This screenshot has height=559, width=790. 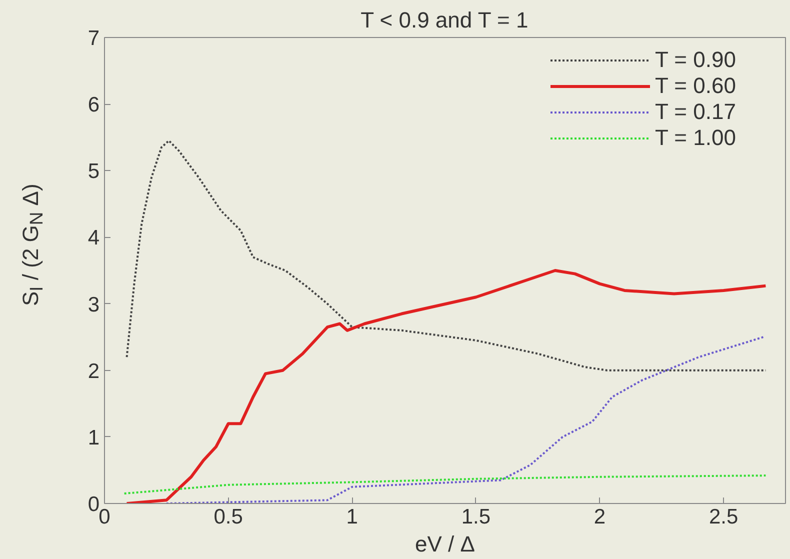 I want to click on y-tick-label: 4, so click(x=94, y=238).